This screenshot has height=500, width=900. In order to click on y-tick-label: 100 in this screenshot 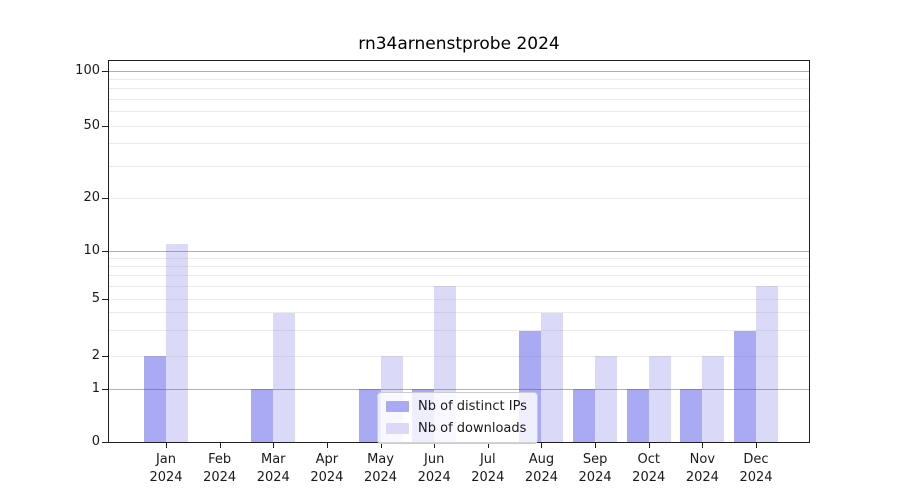, I will do `click(87, 70)`.